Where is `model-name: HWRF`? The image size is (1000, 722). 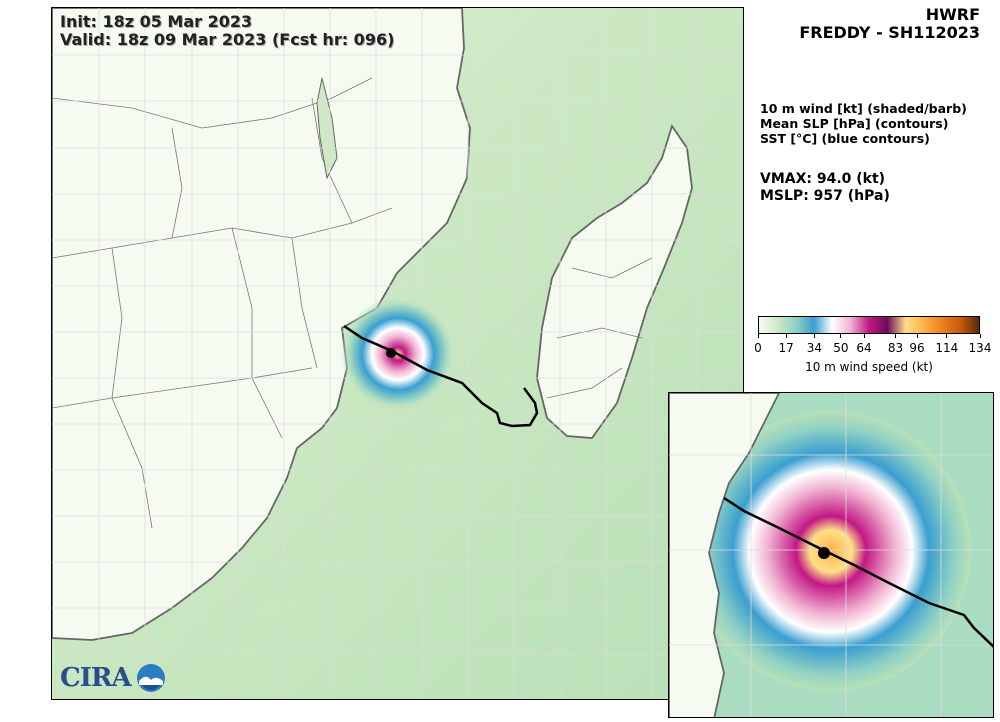
model-name: HWRF is located at coordinates (952, 14).